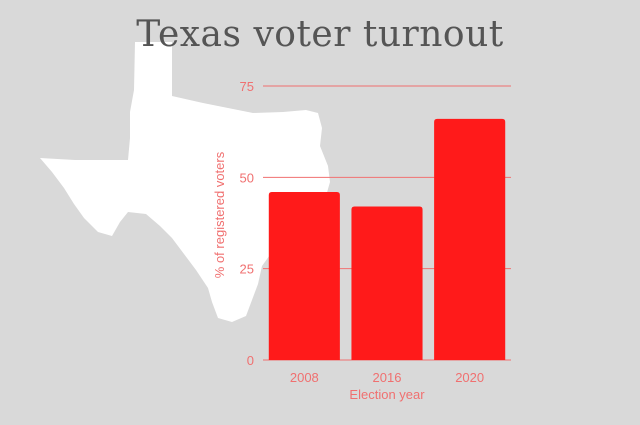  Describe the element at coordinates (387, 394) in the screenshot. I see `x-axis-title: Election year` at that location.